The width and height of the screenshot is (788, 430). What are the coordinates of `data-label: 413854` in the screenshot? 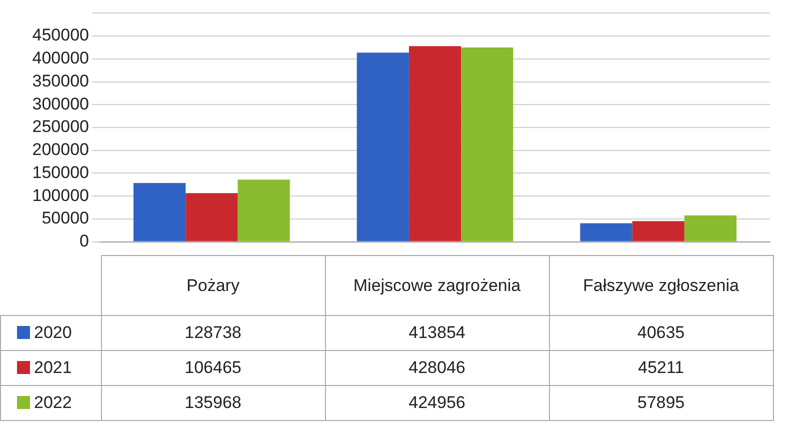 It's located at (437, 333).